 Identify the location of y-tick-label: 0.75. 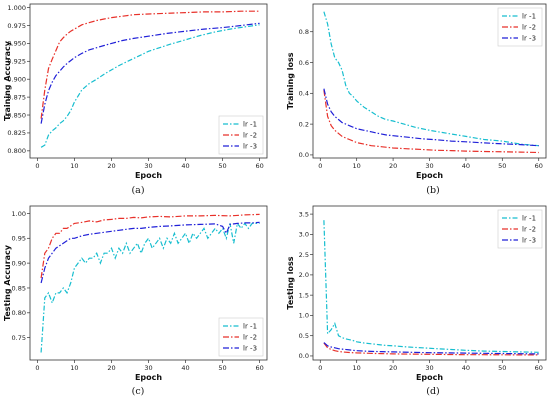
(19, 338).